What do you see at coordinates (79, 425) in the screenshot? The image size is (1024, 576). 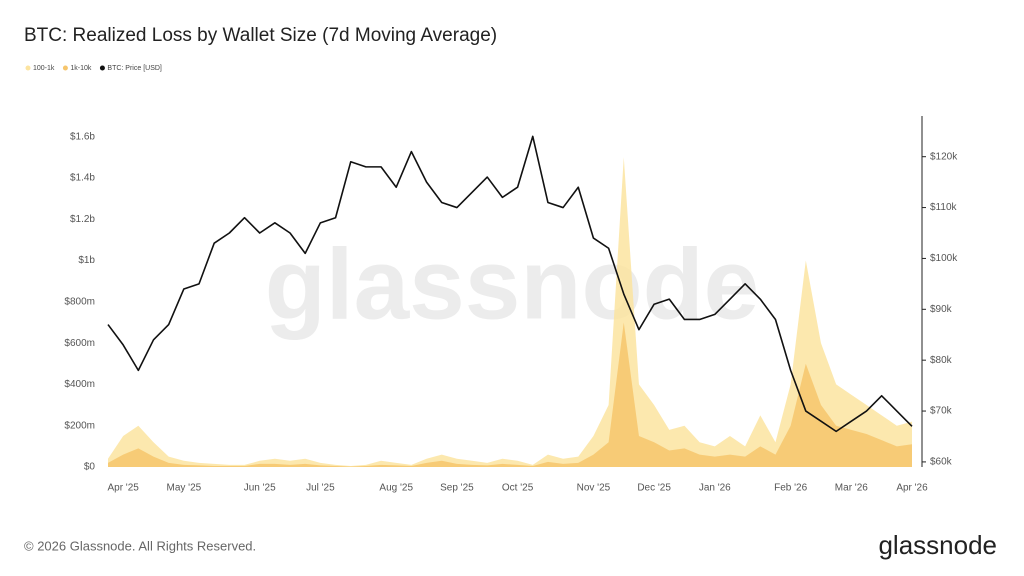 I see `y-tick-label: $200m` at bounding box center [79, 425].